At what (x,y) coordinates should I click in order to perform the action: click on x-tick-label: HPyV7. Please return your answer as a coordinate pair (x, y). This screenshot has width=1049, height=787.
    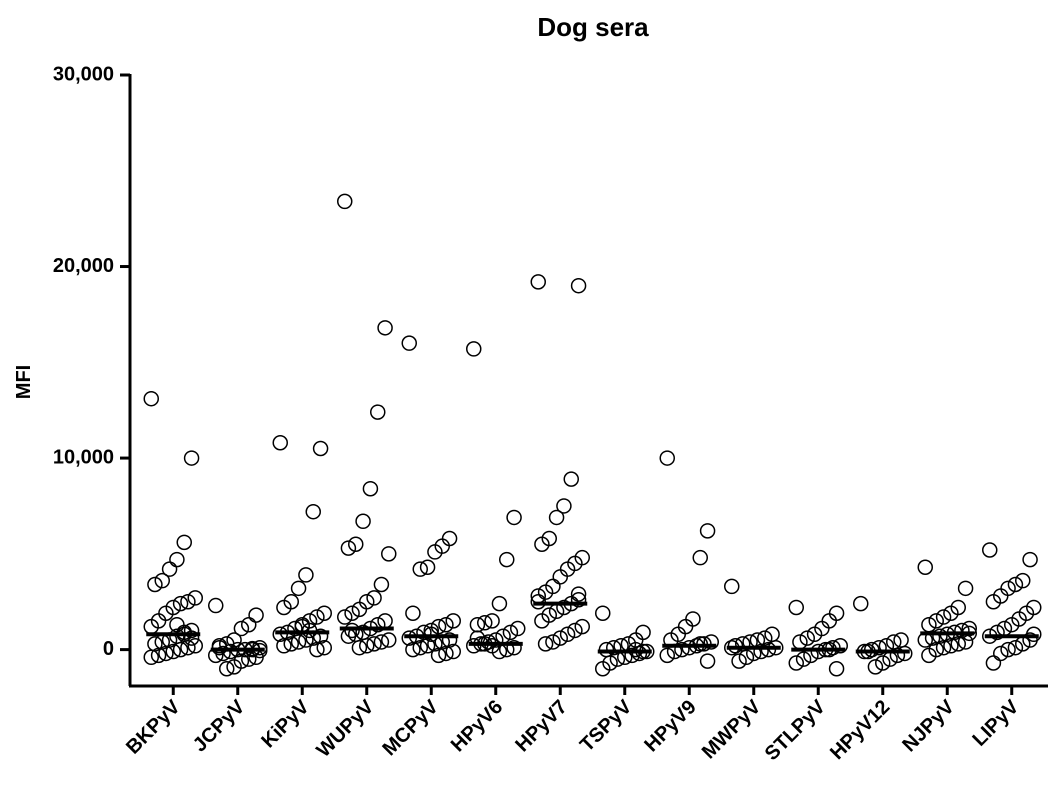
    Looking at the image, I should click on (541, 726).